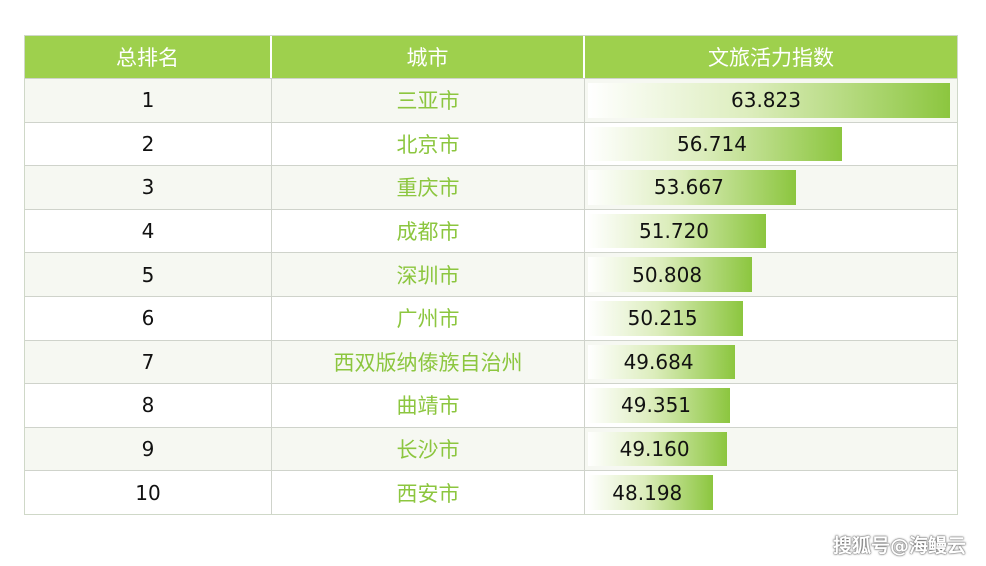 Image resolution: width=986 pixels, height=566 pixels. I want to click on city-cell: 曲靖市, so click(428, 405).